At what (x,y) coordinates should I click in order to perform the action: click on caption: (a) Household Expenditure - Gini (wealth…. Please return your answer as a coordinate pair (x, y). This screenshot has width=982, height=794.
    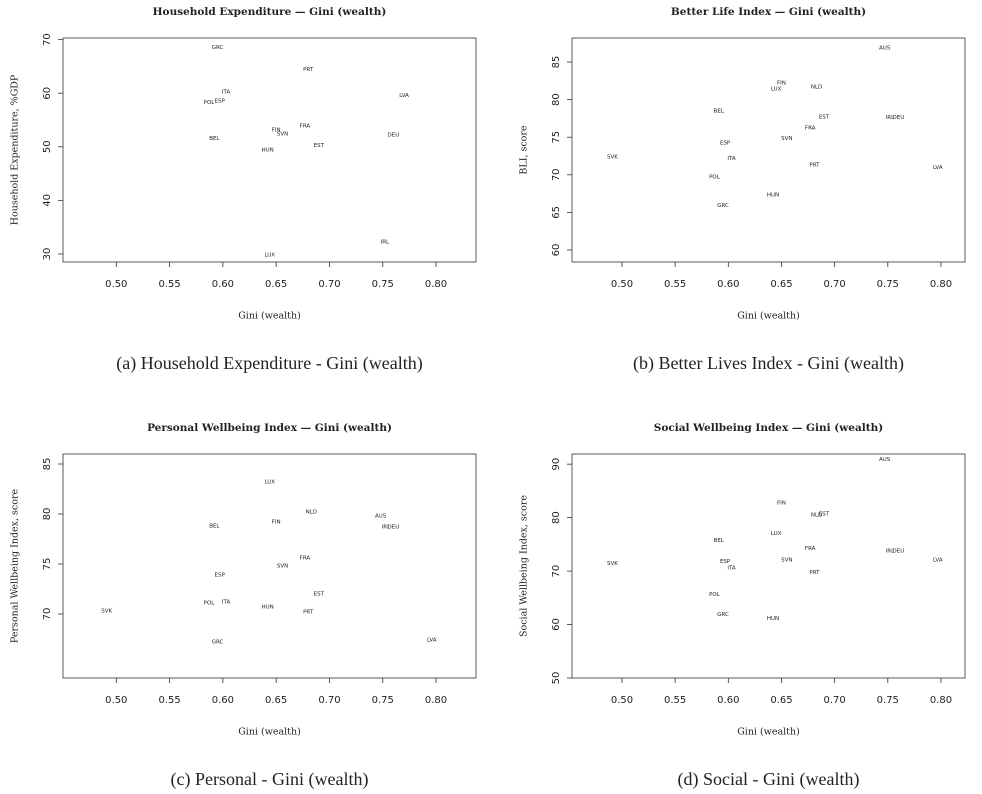
    Looking at the image, I should click on (269, 363).